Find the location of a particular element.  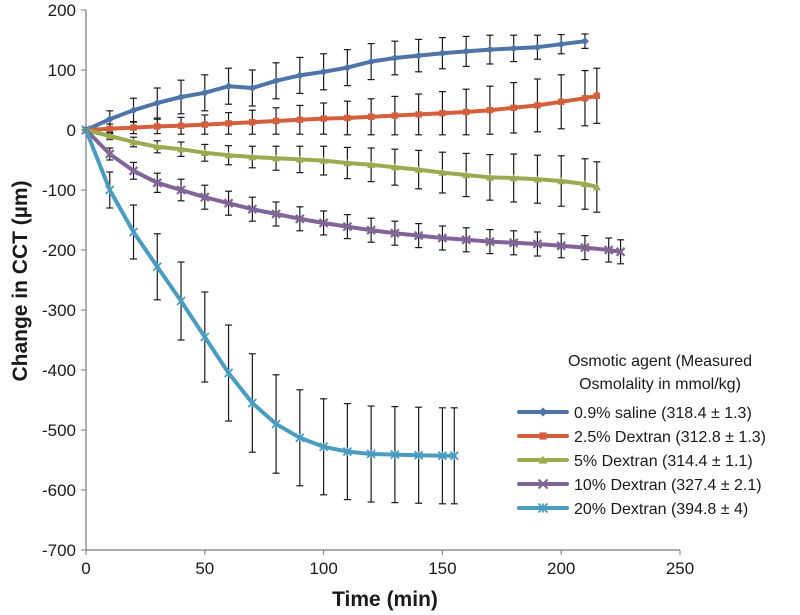

y-tick-label: -500 is located at coordinates (59, 430).